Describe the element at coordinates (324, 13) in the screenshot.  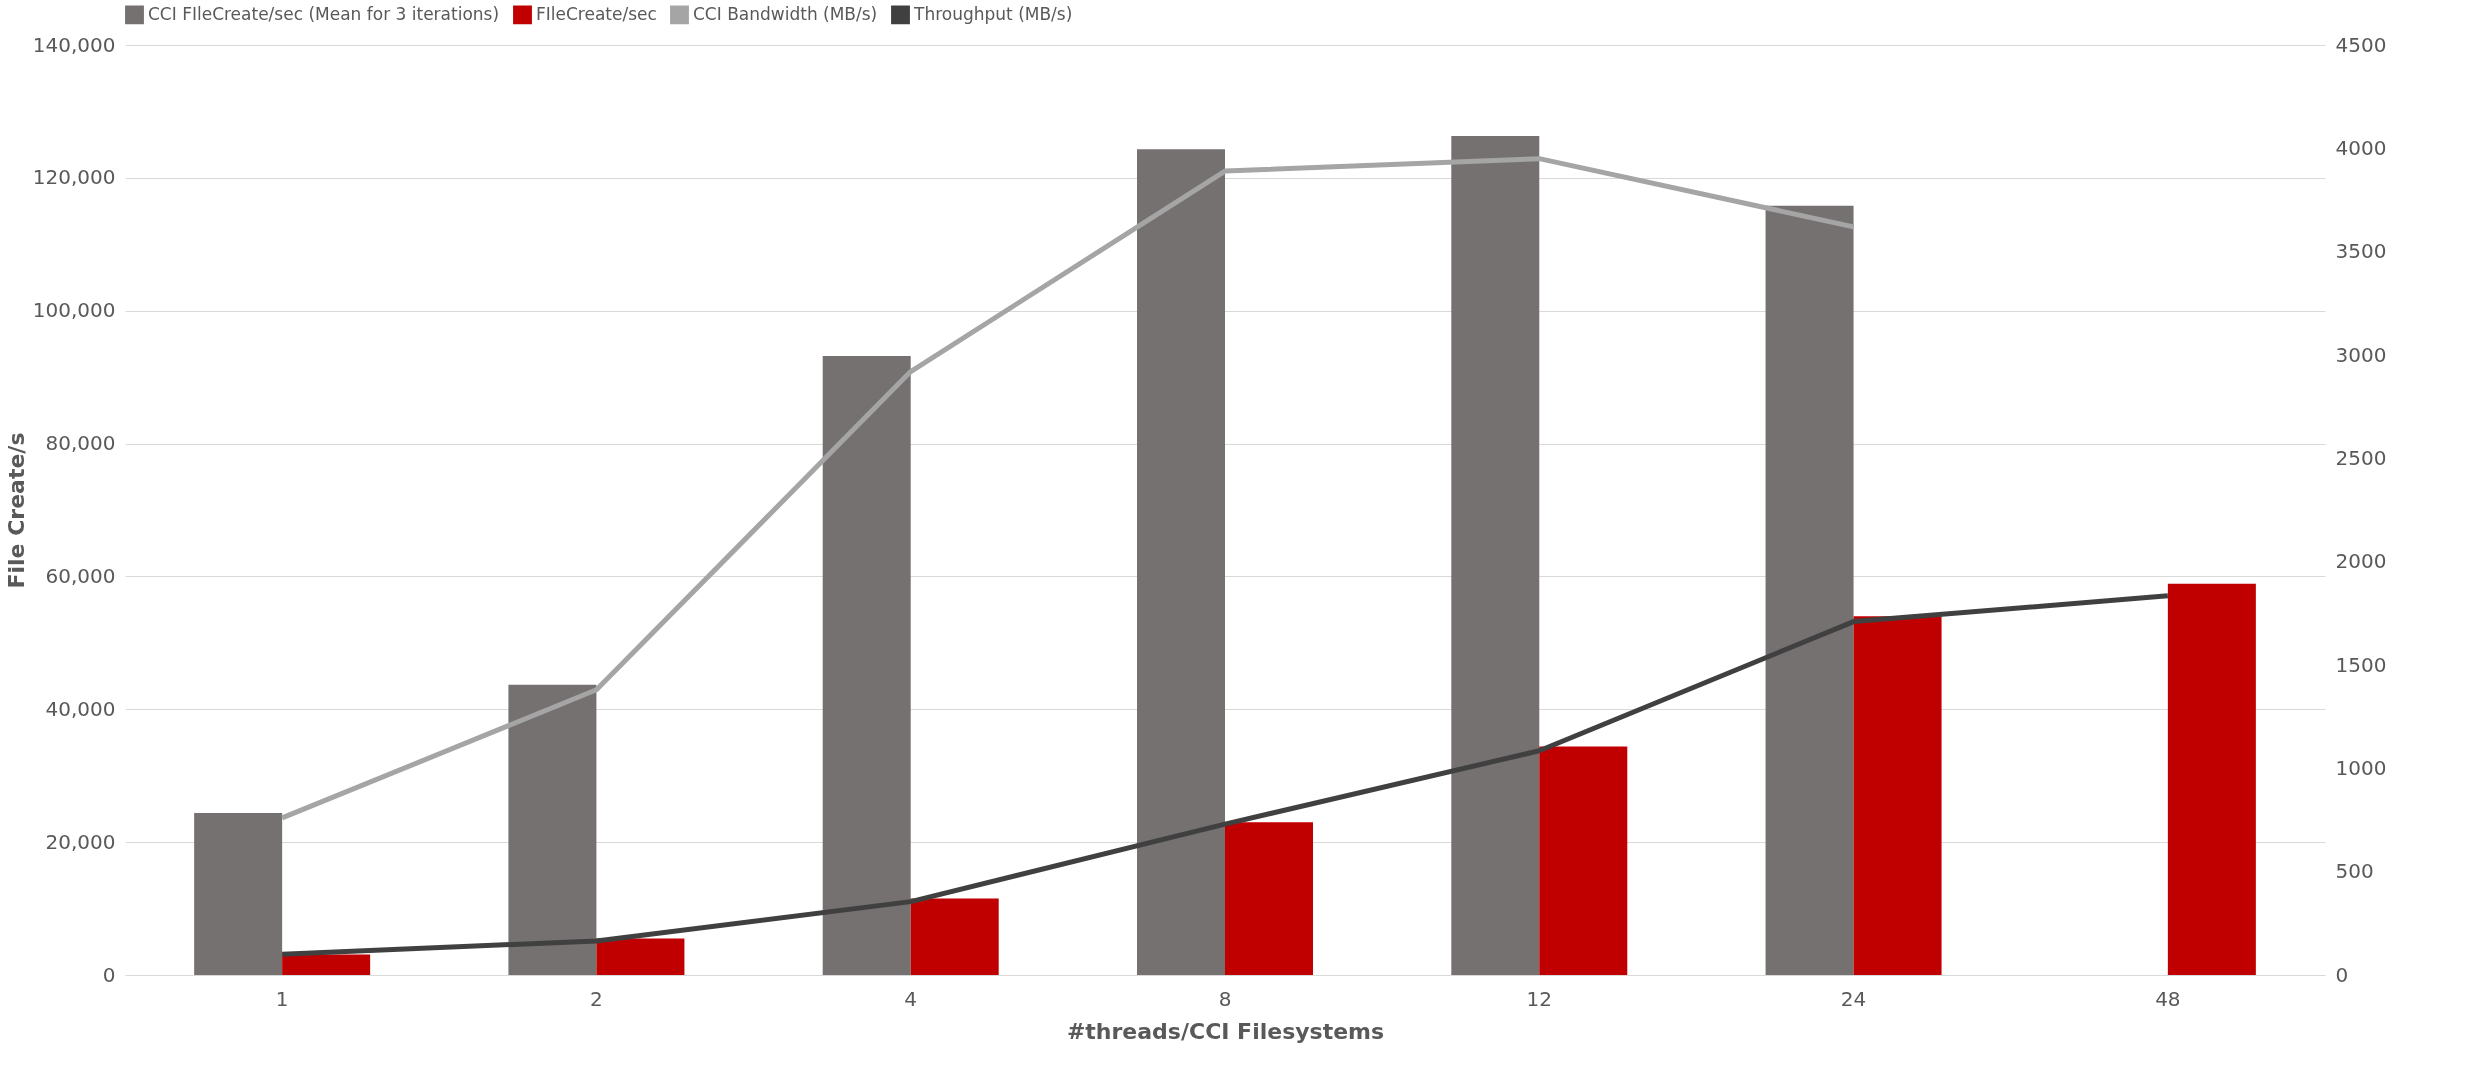
I see `legend-label: CCI FIleCreate/sec (Mean for 3 iterations)` at that location.